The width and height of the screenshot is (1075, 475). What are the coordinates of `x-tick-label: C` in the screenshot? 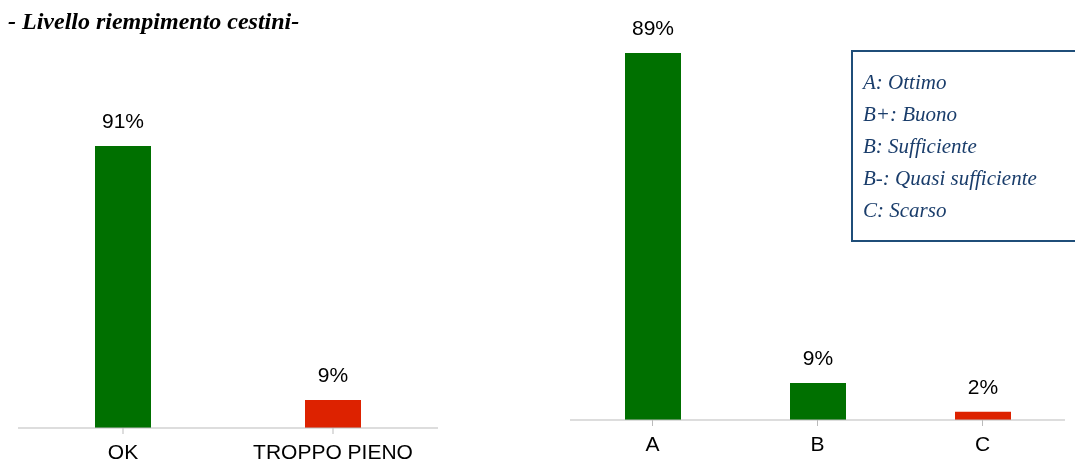 It's located at (982, 443).